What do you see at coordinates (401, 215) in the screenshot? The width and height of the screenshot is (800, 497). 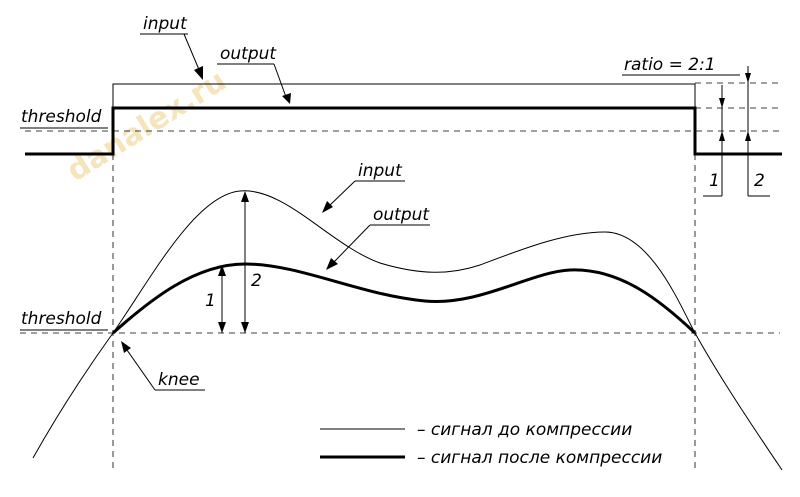 I see `output-curve-label: output` at bounding box center [401, 215].